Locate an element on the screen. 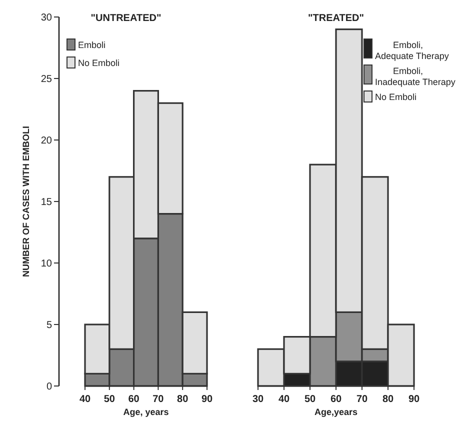  x-axis-title: Age,years is located at coordinates (336, 412).